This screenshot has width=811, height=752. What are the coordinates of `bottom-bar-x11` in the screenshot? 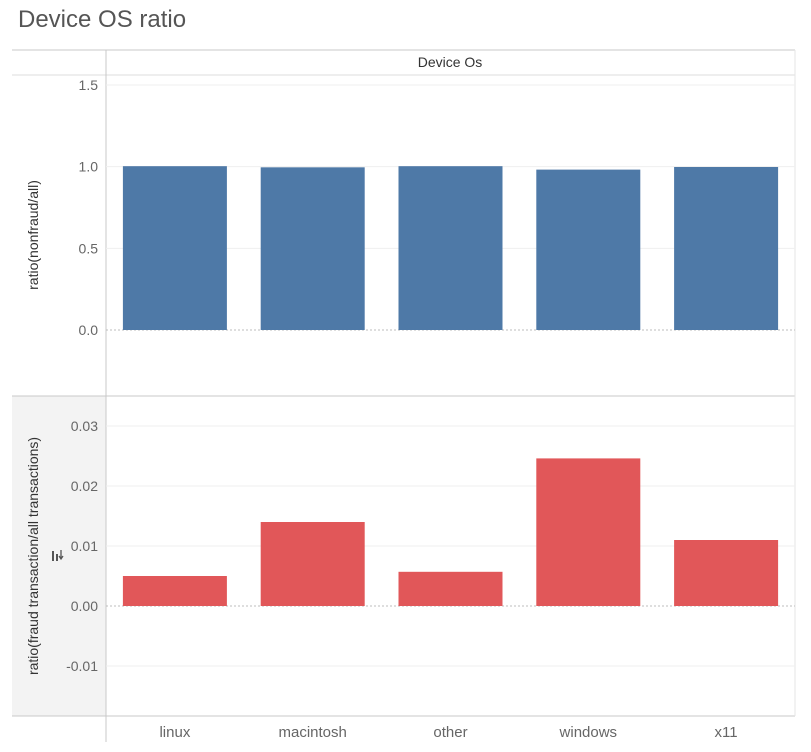 It's located at (726, 573).